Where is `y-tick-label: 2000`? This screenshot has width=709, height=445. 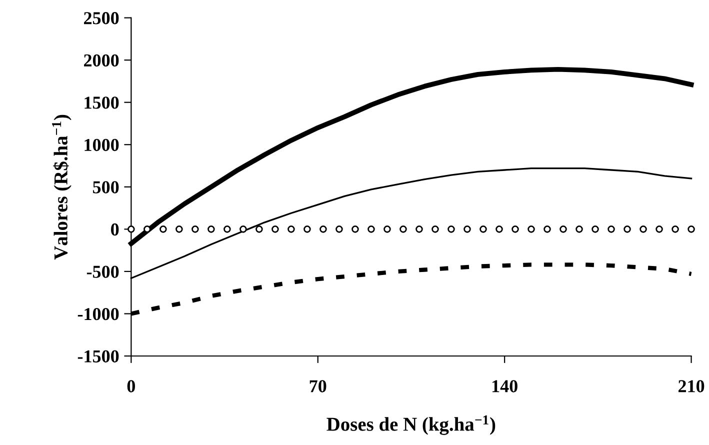 y-tick-label: 2000 is located at coordinates (101, 60).